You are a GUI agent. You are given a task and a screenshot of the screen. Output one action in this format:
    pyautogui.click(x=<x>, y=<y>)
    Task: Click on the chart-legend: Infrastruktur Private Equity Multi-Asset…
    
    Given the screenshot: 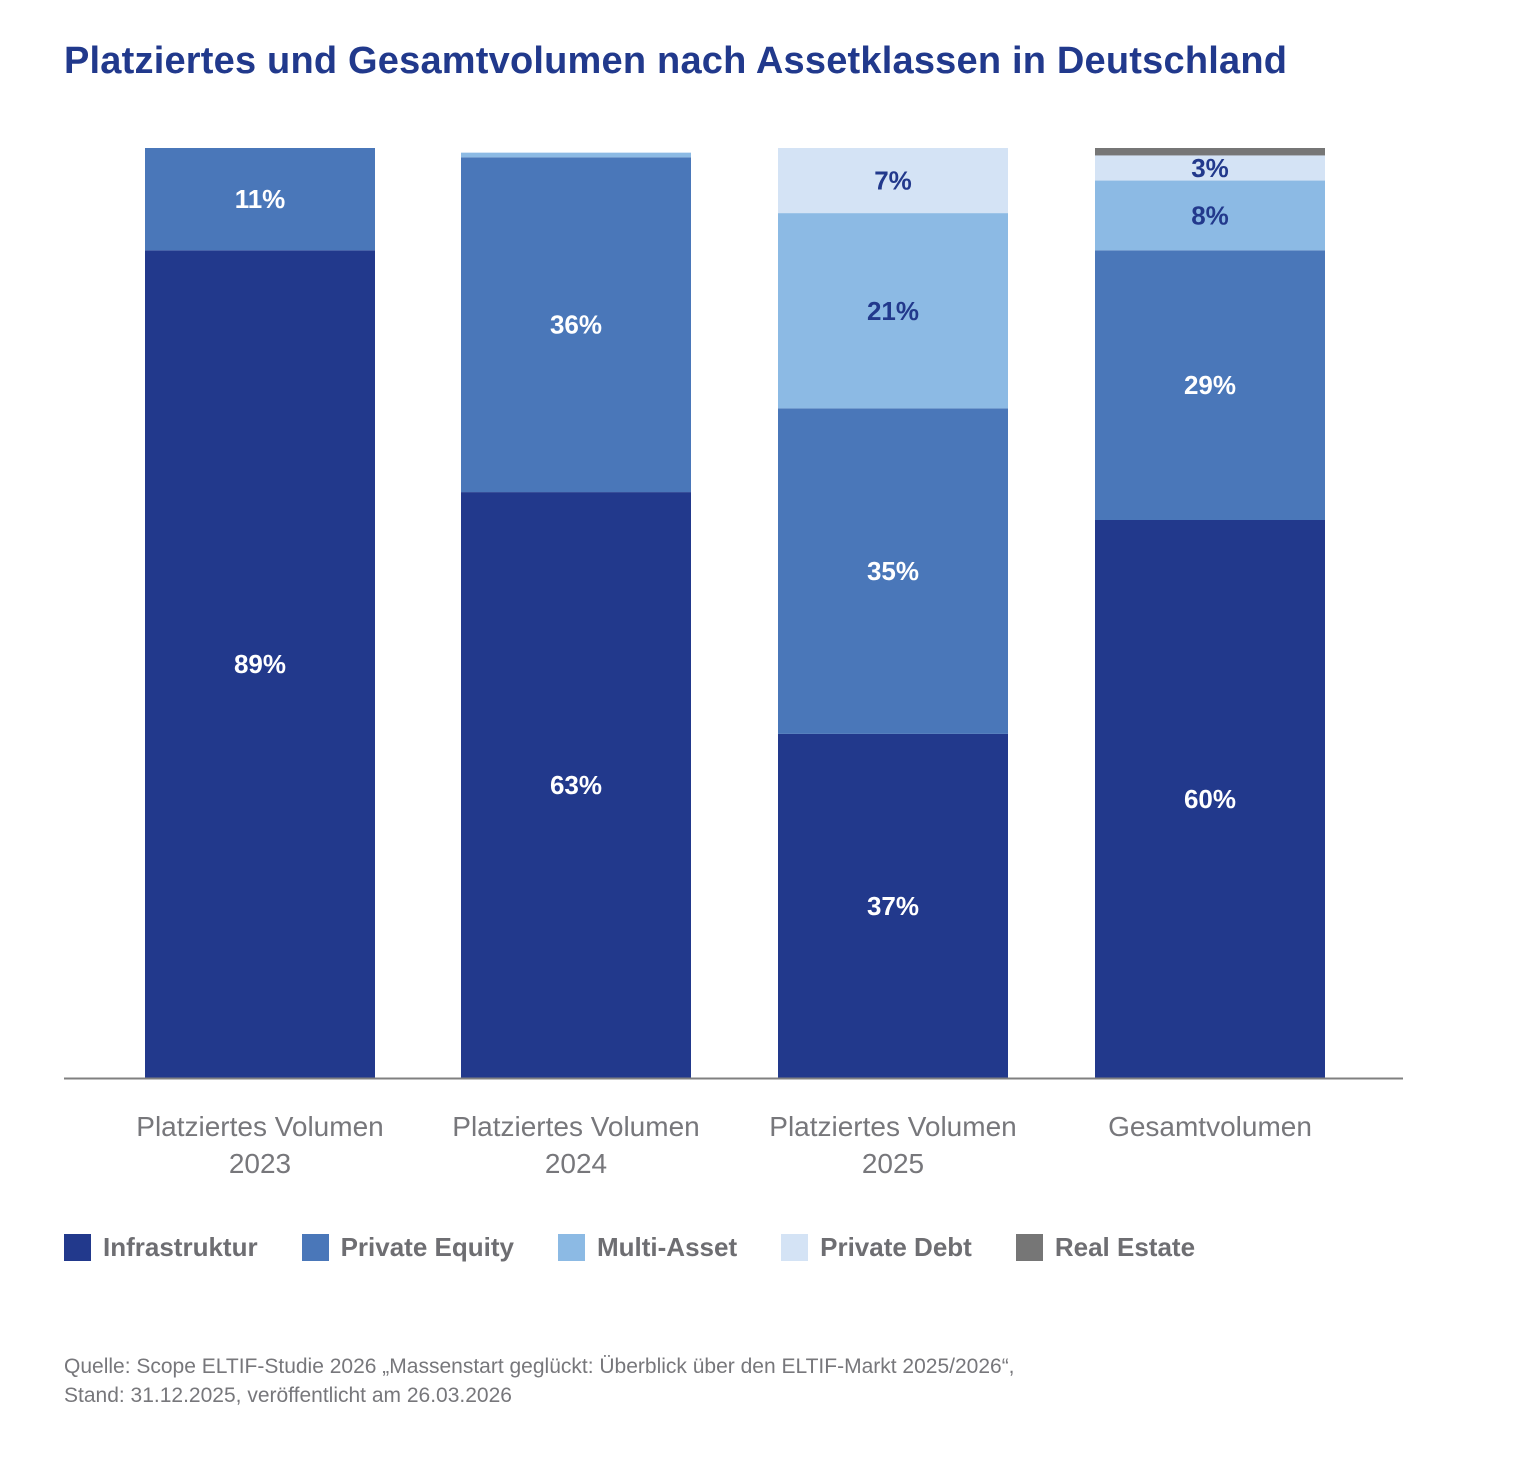 What is the action you would take?
    pyautogui.click(x=651, y=1247)
    